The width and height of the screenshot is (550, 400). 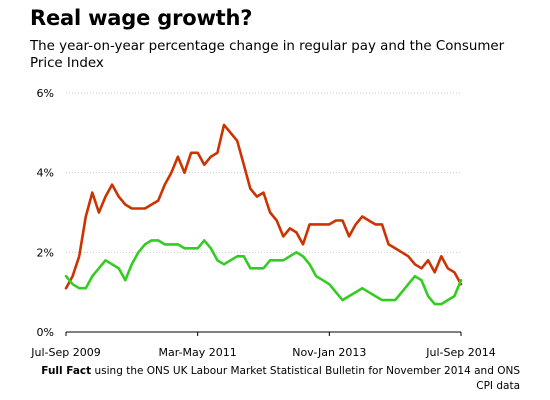 What do you see at coordinates (329, 352) in the screenshot?
I see `x-tick-label: Nov-Jan 2013` at bounding box center [329, 352].